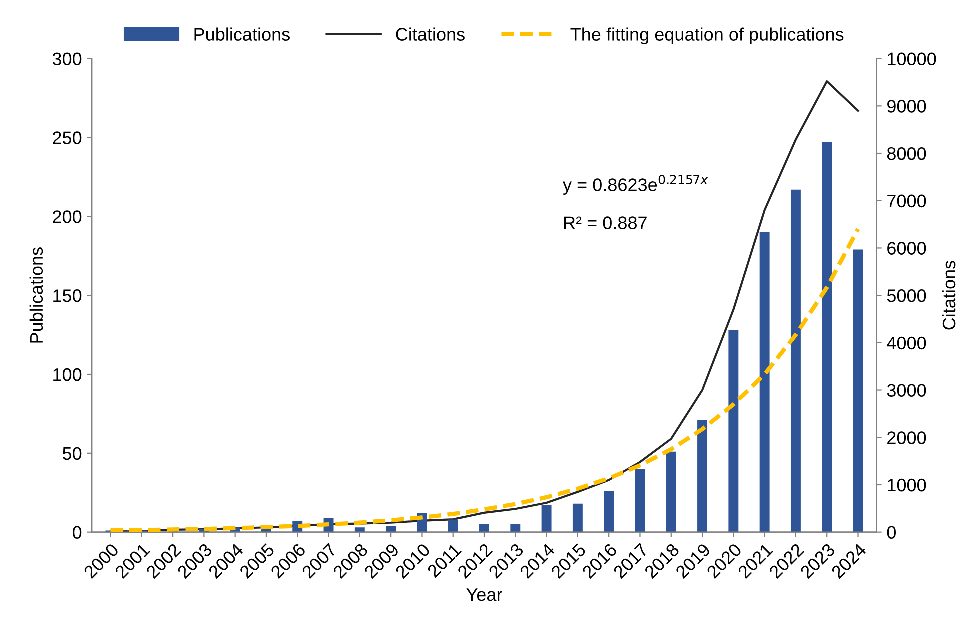  I want to click on y2-tick-label: 0, so click(891, 533).